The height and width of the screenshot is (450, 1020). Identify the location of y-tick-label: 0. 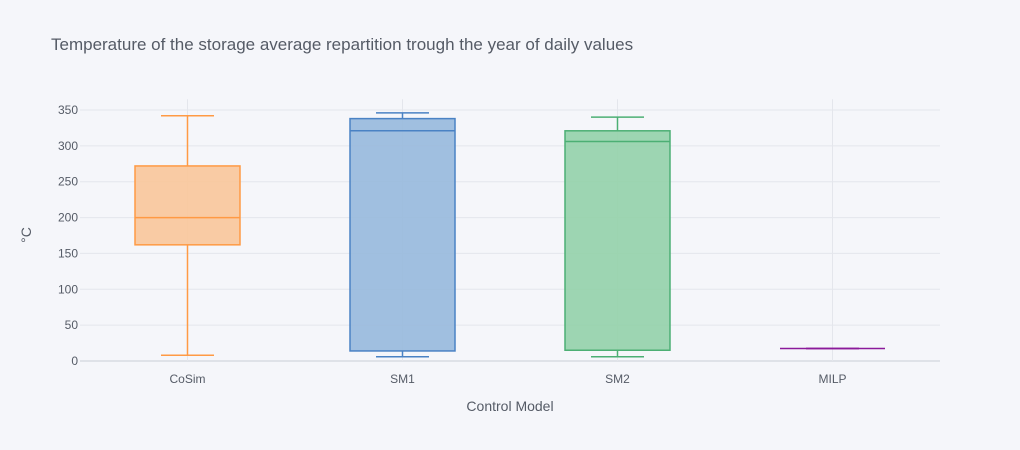
(74, 361).